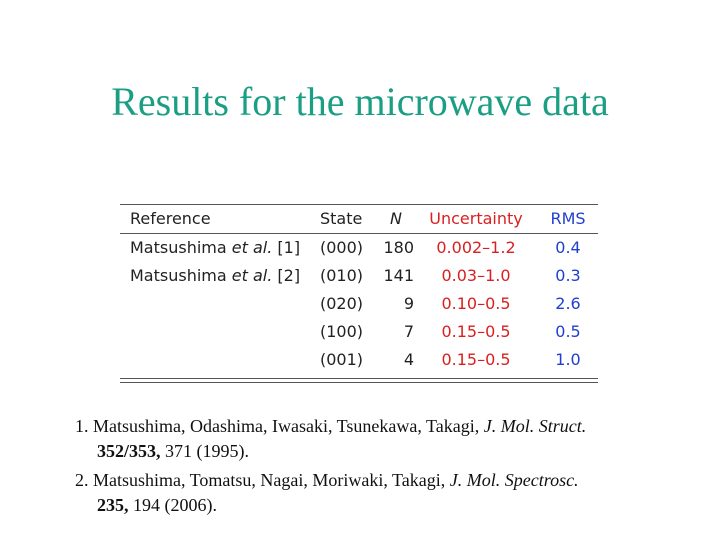 The image size is (720, 540). What do you see at coordinates (207, 451) in the screenshot?
I see `ref-rest: 371 (1995).` at bounding box center [207, 451].